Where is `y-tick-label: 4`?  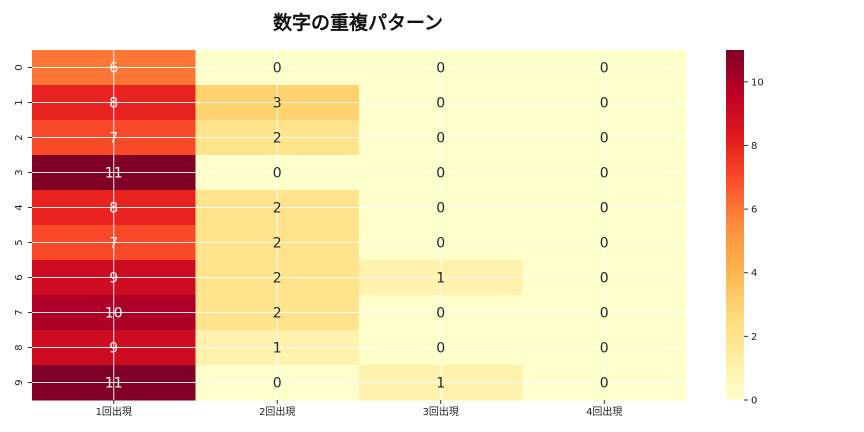
y-tick-label: 4 is located at coordinates (19, 207).